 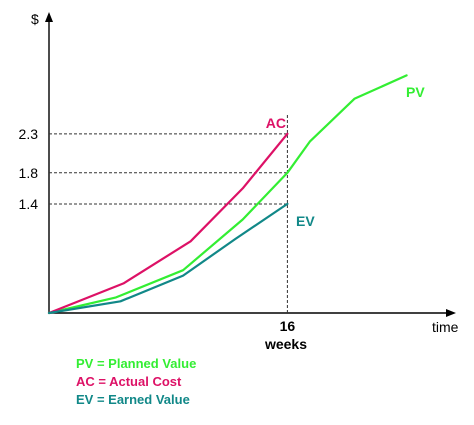 I want to click on y-tick-label: 1.4, so click(x=29, y=204).